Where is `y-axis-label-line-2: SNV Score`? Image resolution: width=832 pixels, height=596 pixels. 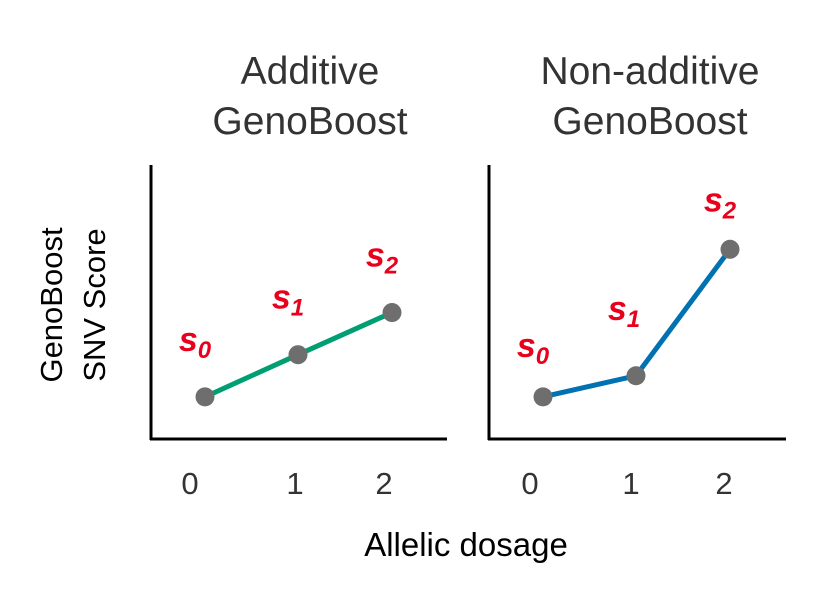
y-axis-label-line-2: SNV Score is located at coordinates (94, 304).